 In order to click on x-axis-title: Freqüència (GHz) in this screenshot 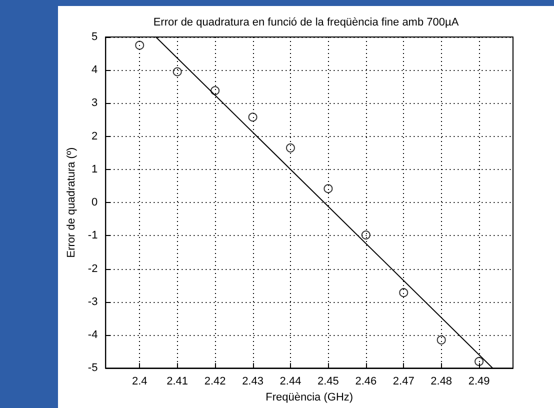, I will do `click(310, 398)`.